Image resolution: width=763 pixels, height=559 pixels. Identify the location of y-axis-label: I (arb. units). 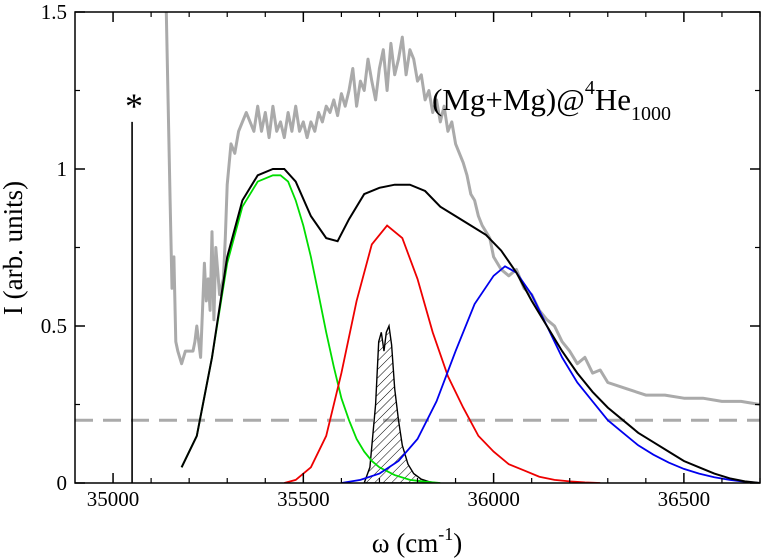
(14, 248).